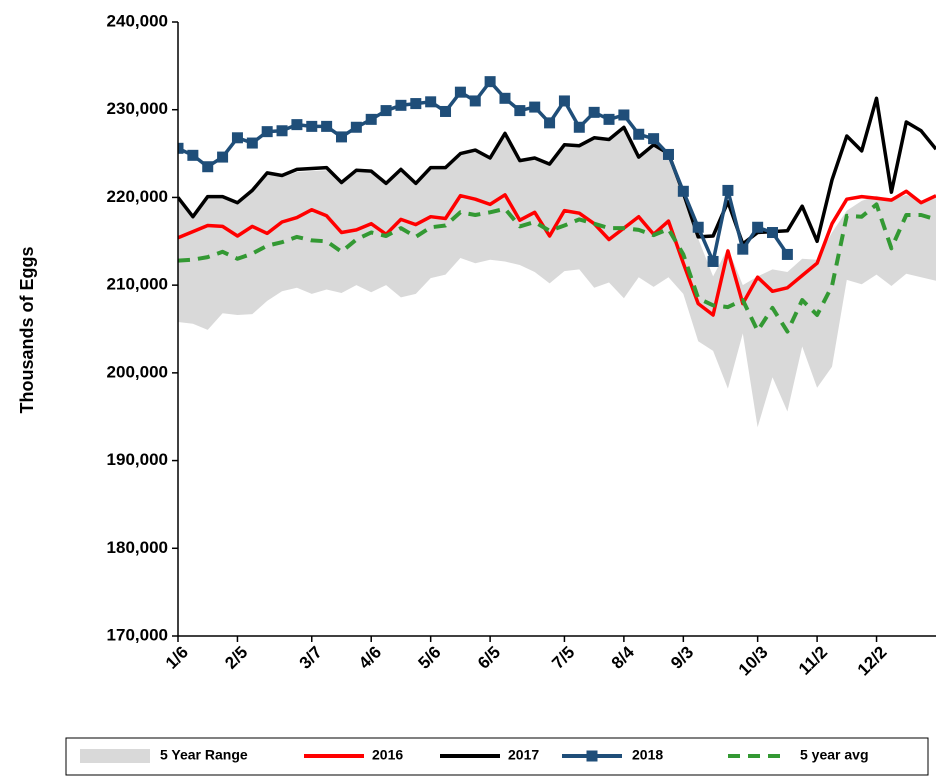  Describe the element at coordinates (236, 658) in the screenshot. I see `x-tick-label: 2/5` at that location.